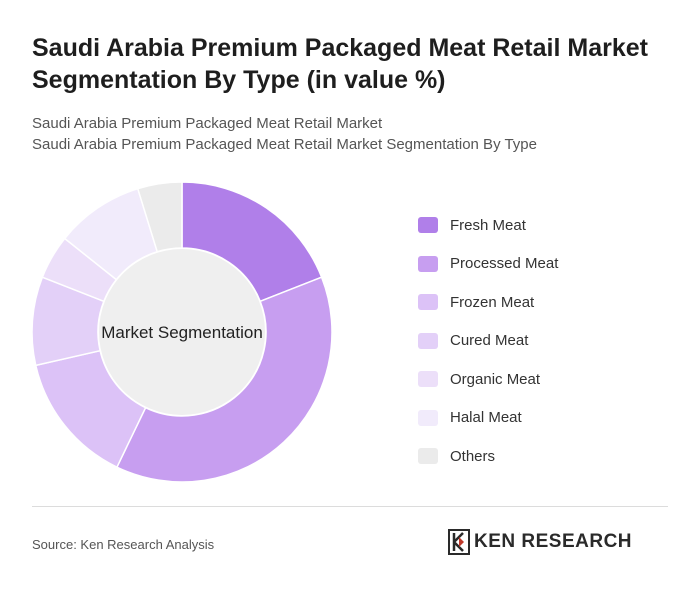 This screenshot has width=700, height=591. I want to click on center-label: Market Segmentation, so click(182, 332).